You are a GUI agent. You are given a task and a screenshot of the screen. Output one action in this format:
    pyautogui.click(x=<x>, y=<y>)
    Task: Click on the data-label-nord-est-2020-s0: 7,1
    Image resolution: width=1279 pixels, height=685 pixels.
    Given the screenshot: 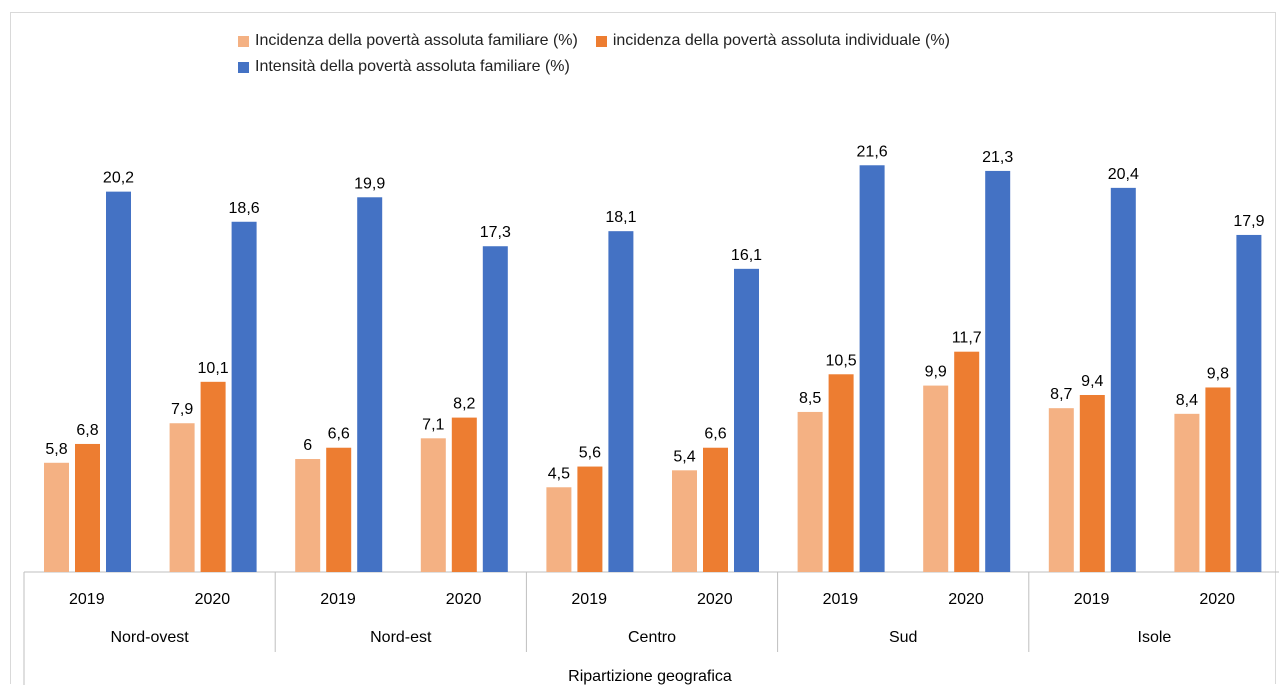 What is the action you would take?
    pyautogui.click(x=433, y=424)
    